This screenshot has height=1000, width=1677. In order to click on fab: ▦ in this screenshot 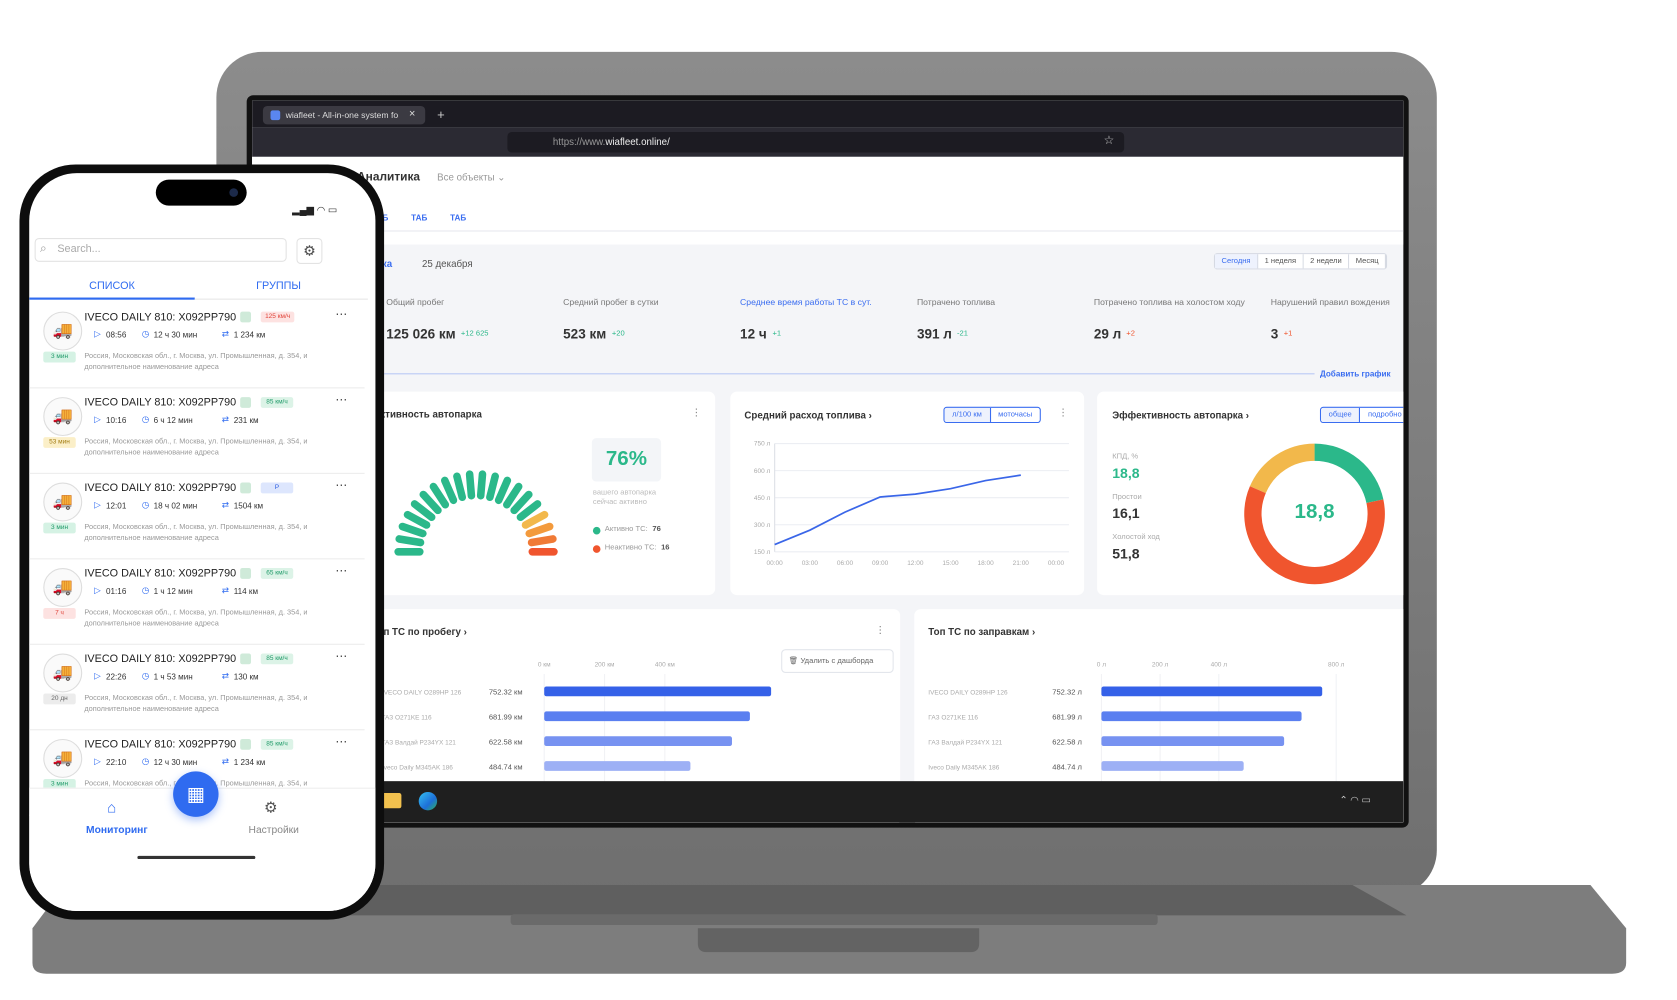, I will do `click(196, 794)`.